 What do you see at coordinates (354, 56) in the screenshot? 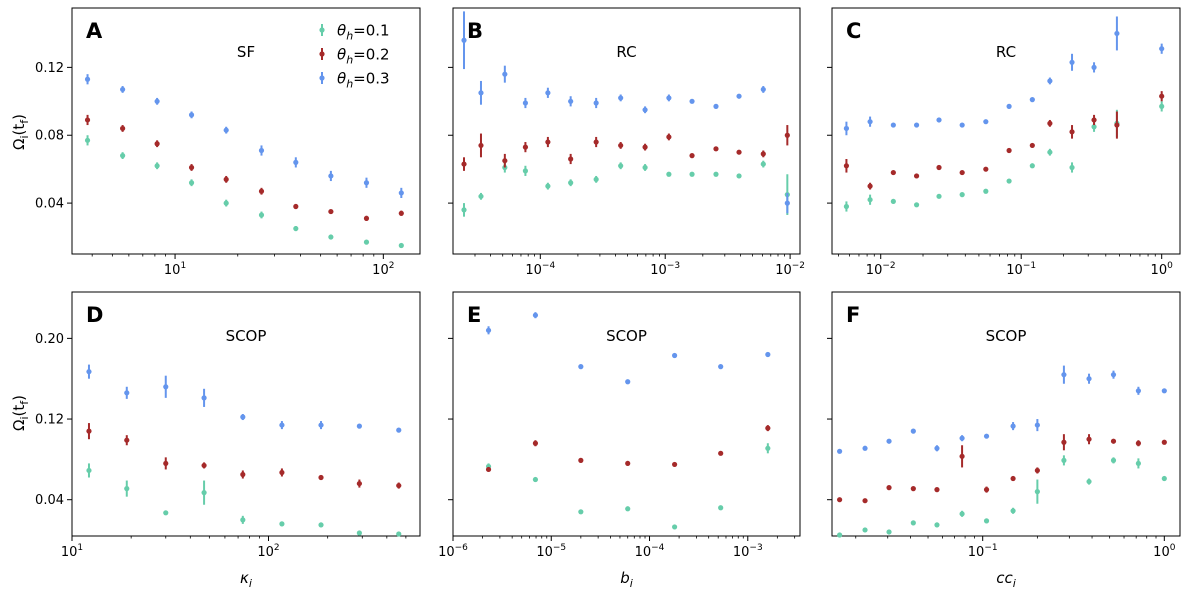
I see `legend: θh=0.1 θh=0.2 θh=0.3` at bounding box center [354, 56].